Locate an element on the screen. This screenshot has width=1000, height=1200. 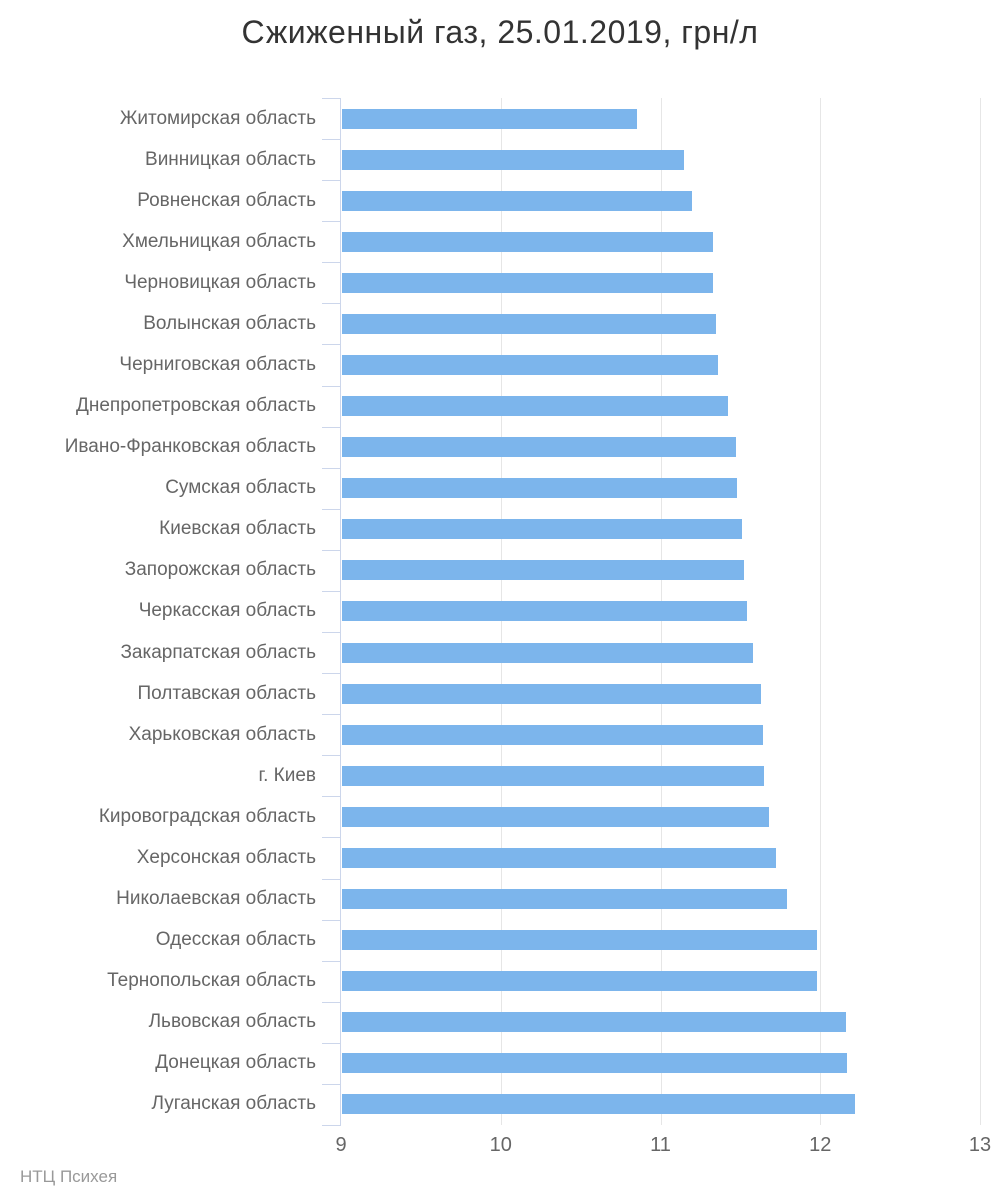
chart-row: Луганская область is located at coordinates (500, 1104).